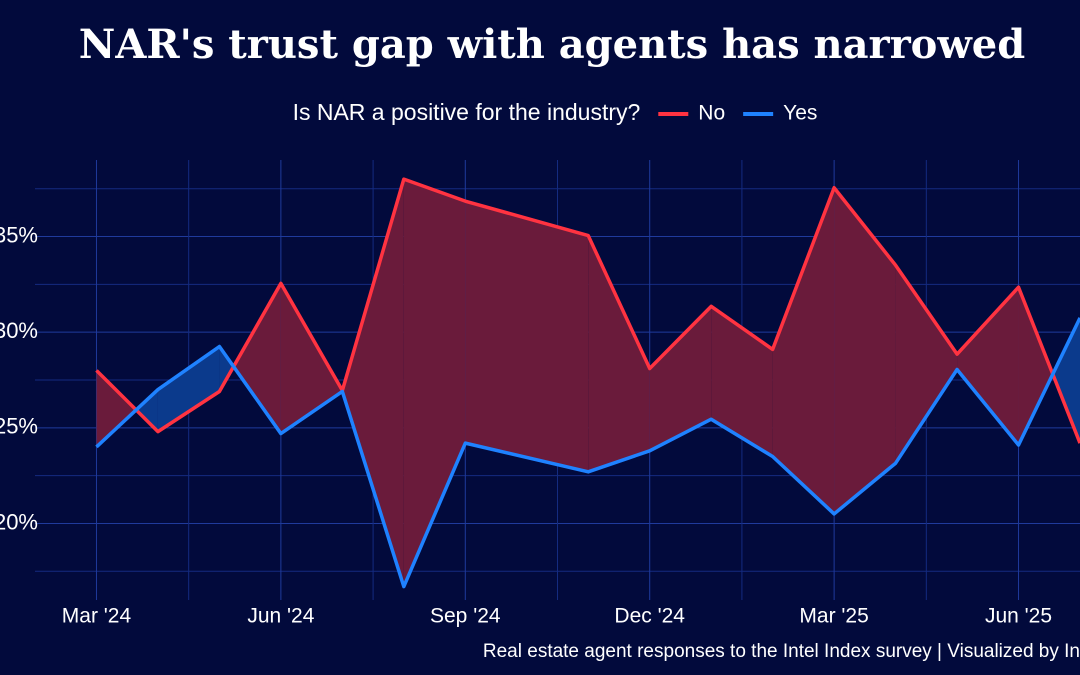 This screenshot has width=1080, height=675. What do you see at coordinates (465, 616) in the screenshot?
I see `x-tick-label: Sep '24` at bounding box center [465, 616].